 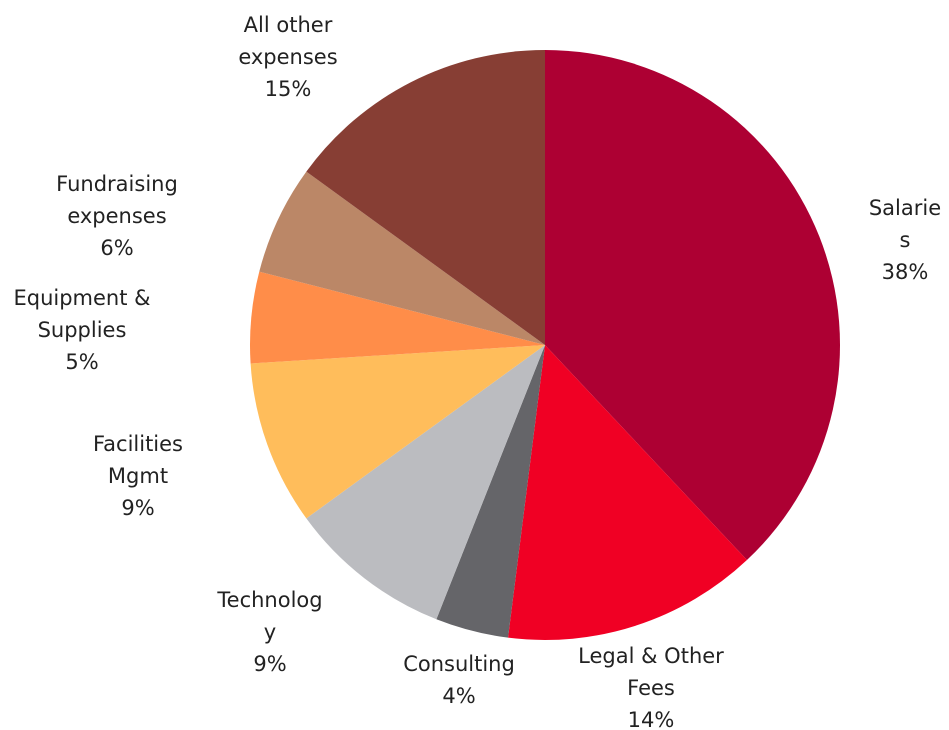 I want to click on slice-label-equipment-and-supplies: Equipment & Supplies 5%, so click(x=81, y=330).